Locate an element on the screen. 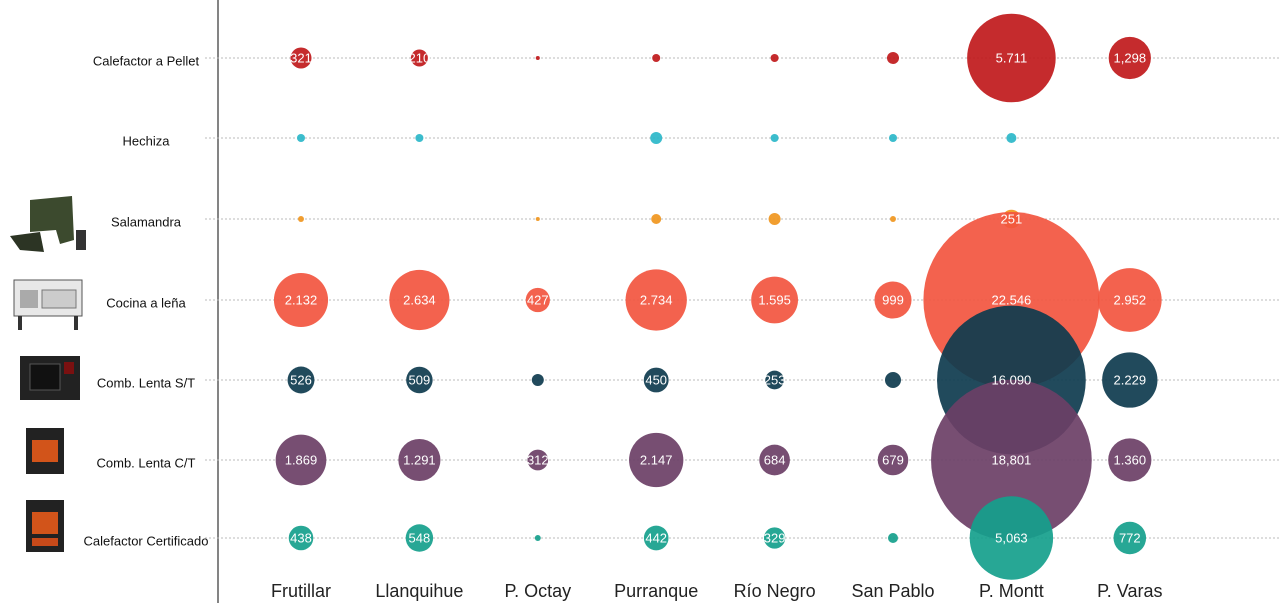 This screenshot has height=603, width=1281. value-label: 2.634 is located at coordinates (419, 299).